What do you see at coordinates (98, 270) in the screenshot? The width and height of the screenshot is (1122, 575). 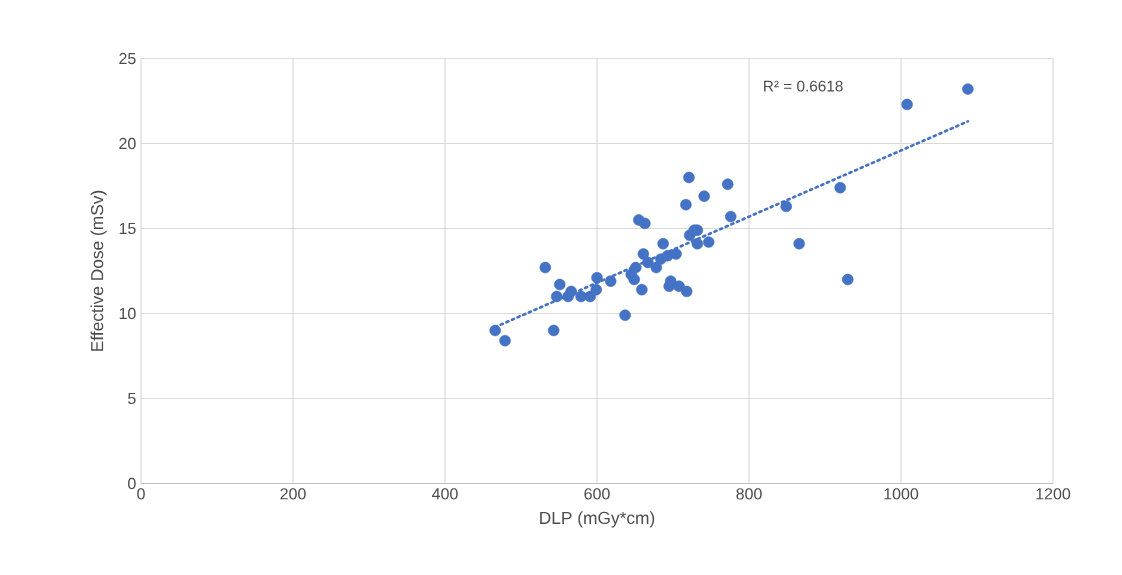 I see `y-axis-title: Effective Dose (mSv)` at bounding box center [98, 270].